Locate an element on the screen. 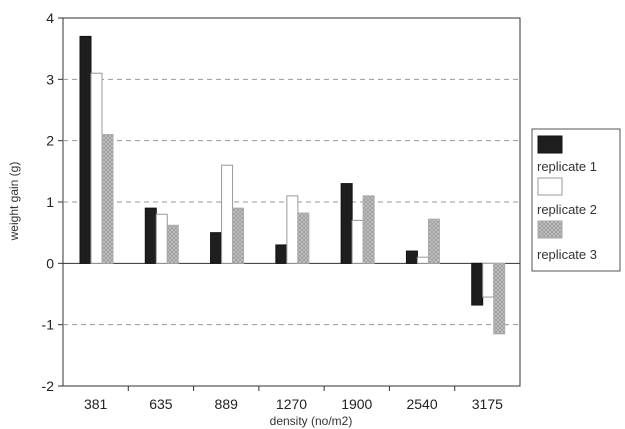 The image size is (625, 429). bar-replicate-2-1900 is located at coordinates (357, 241).